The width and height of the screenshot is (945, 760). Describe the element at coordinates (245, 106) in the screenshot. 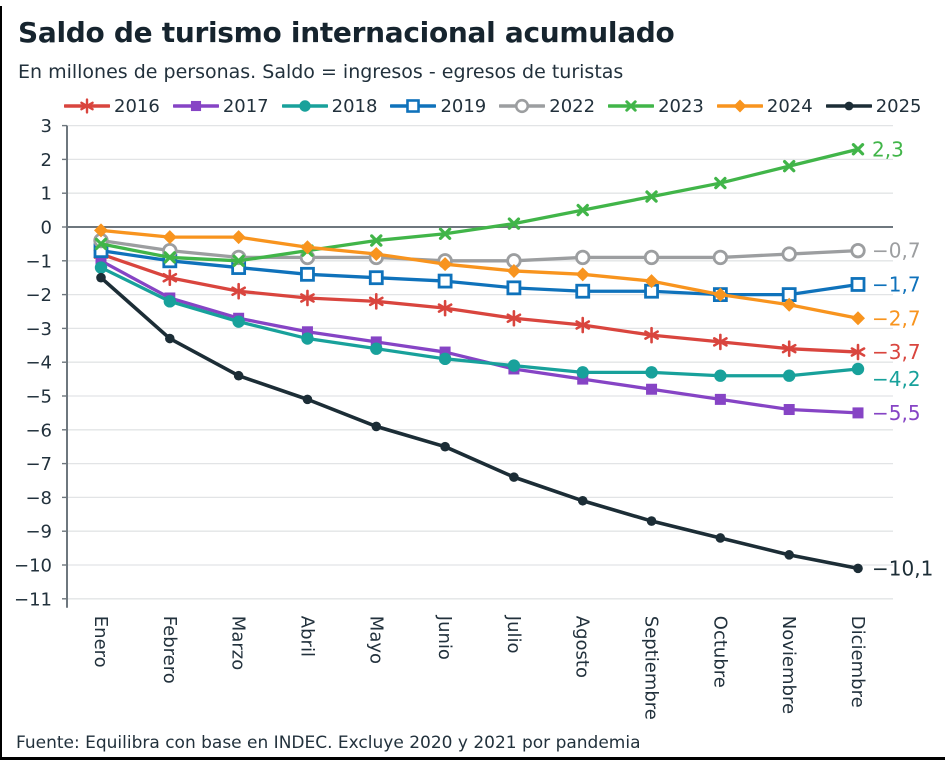

I see `legend-label: 2017` at that location.